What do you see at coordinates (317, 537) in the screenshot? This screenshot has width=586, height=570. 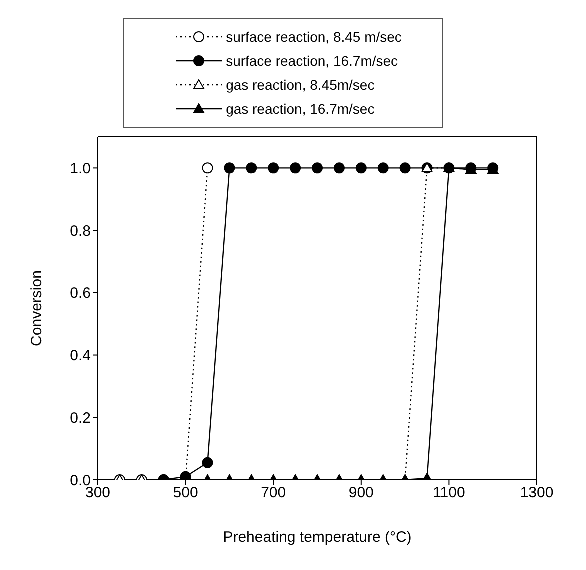 I see `x-axis-title: Preheating temperature (°C)` at bounding box center [317, 537].